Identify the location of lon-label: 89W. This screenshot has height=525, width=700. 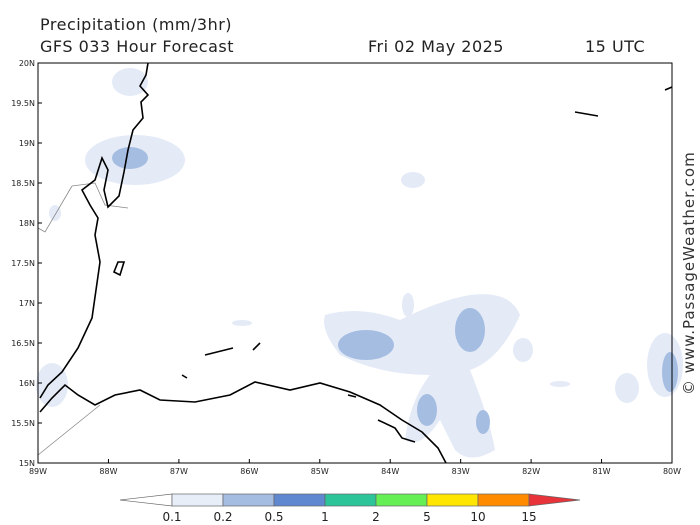
(38, 471).